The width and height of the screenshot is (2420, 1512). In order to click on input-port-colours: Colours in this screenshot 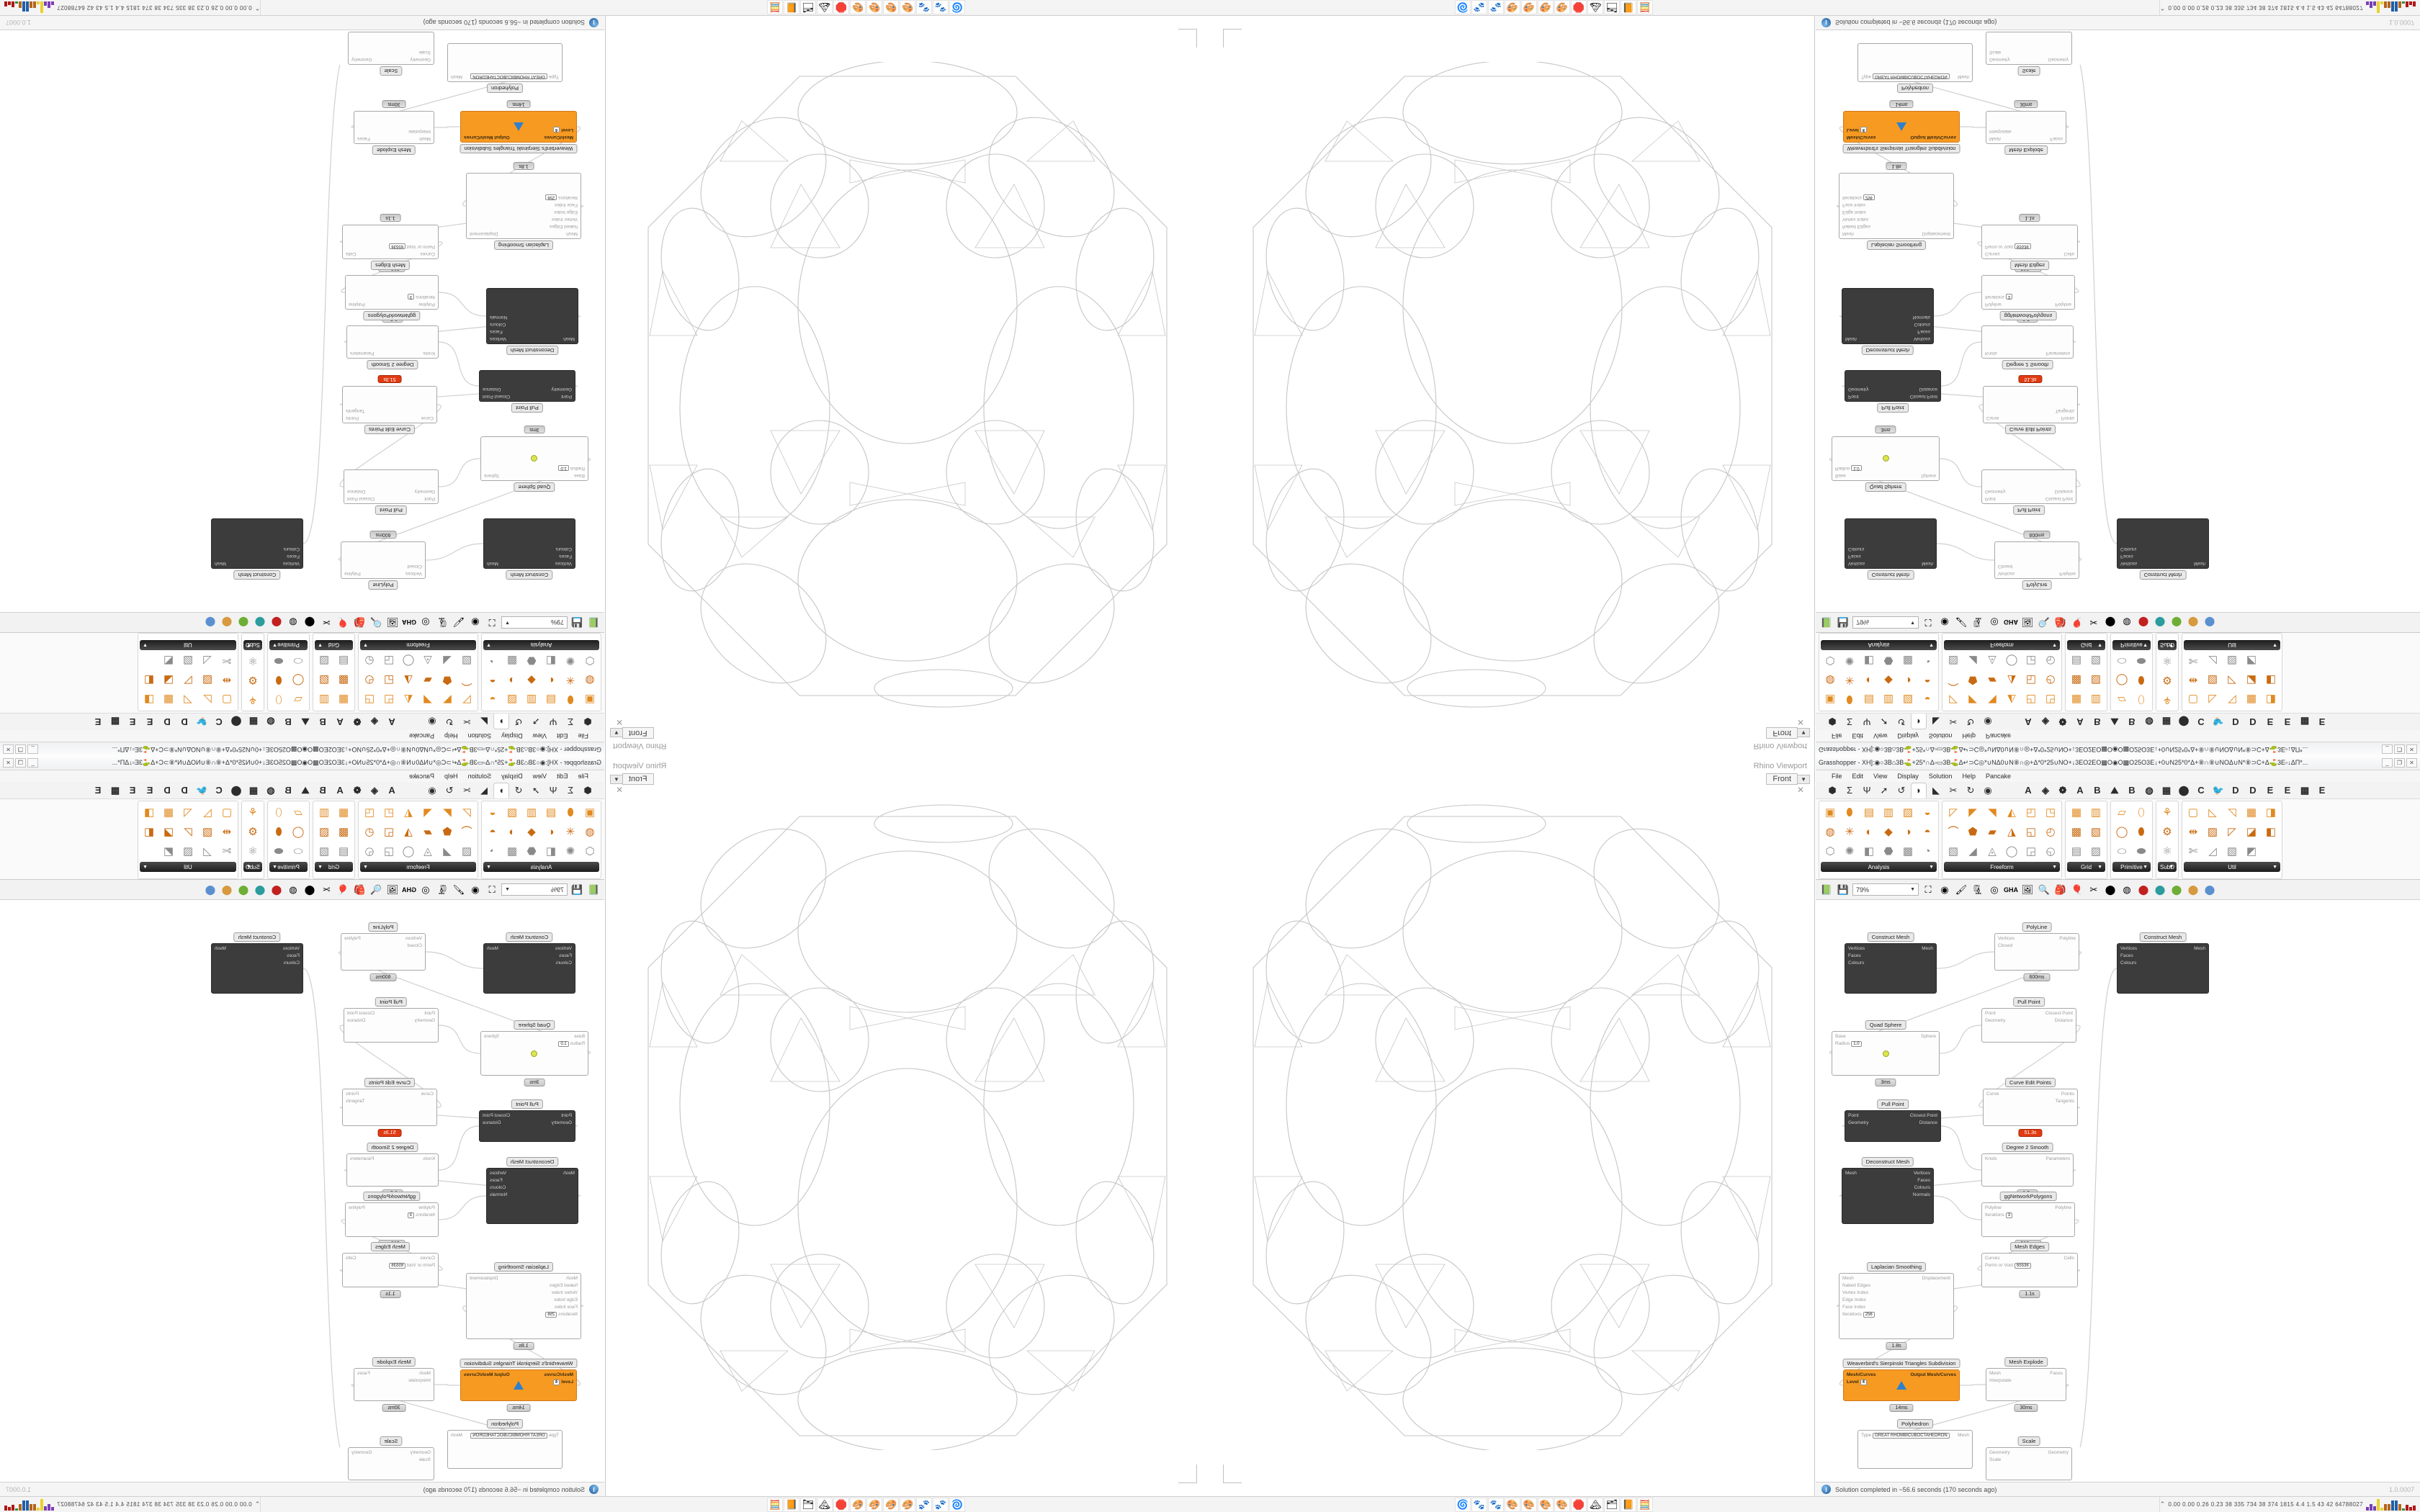, I will do `click(2128, 549)`.